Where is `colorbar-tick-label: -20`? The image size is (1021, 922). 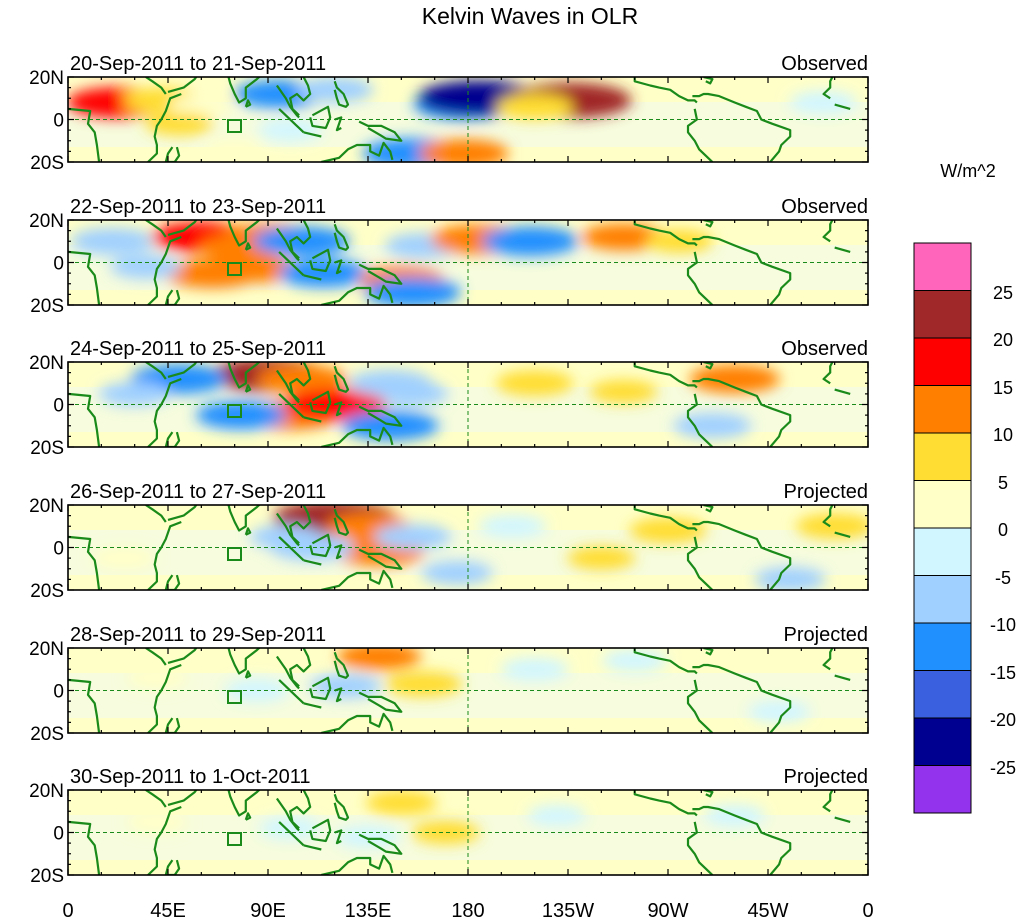 colorbar-tick-label: -20 is located at coordinates (1003, 720).